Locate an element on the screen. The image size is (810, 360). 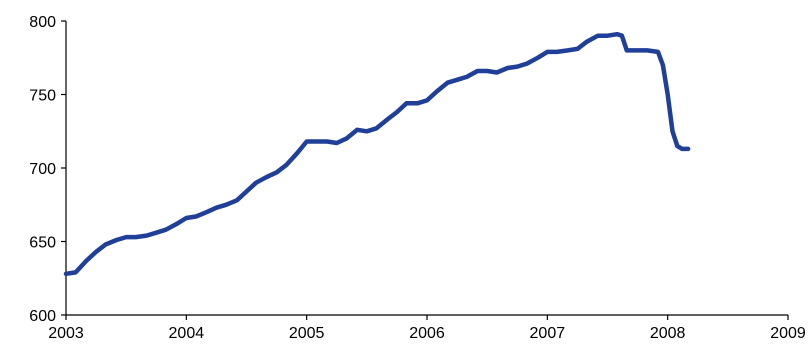
y-tick-label: 600 is located at coordinates (42, 316).